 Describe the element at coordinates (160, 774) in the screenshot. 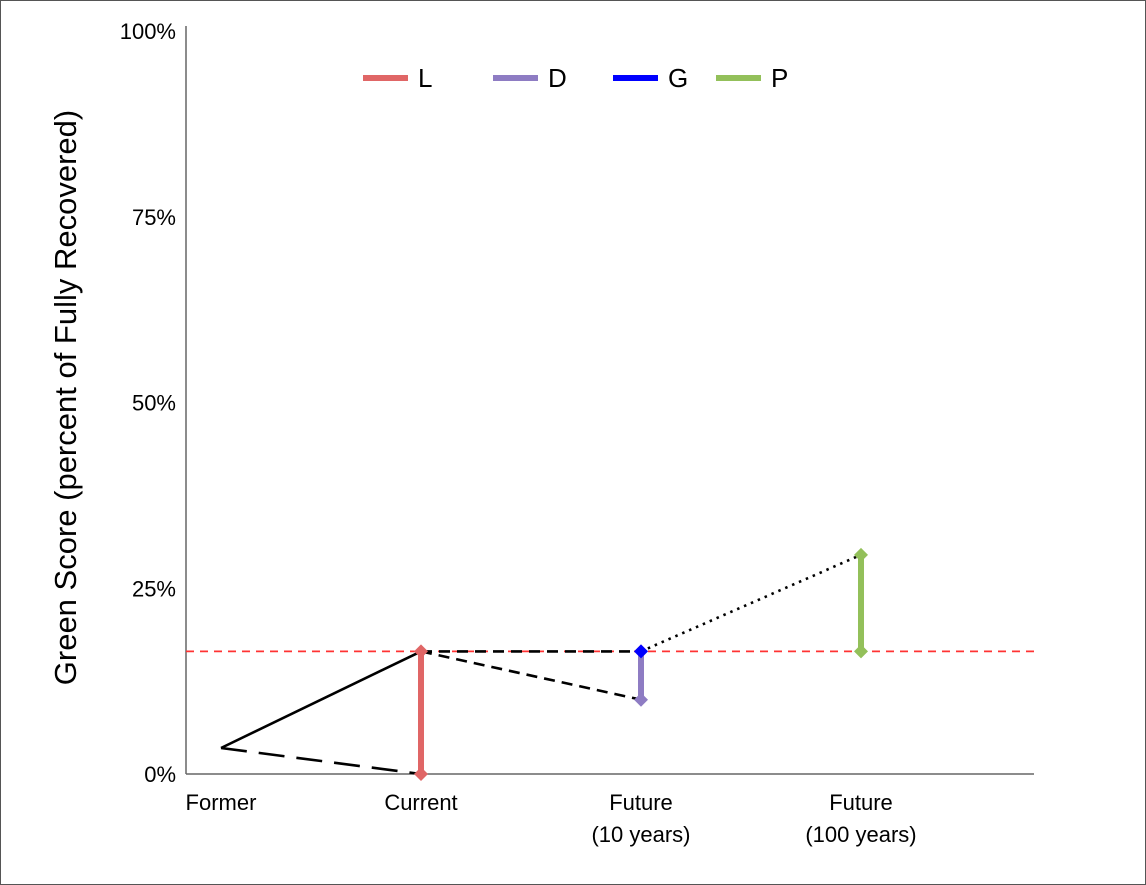

I see `y-tick-label: 0%` at that location.